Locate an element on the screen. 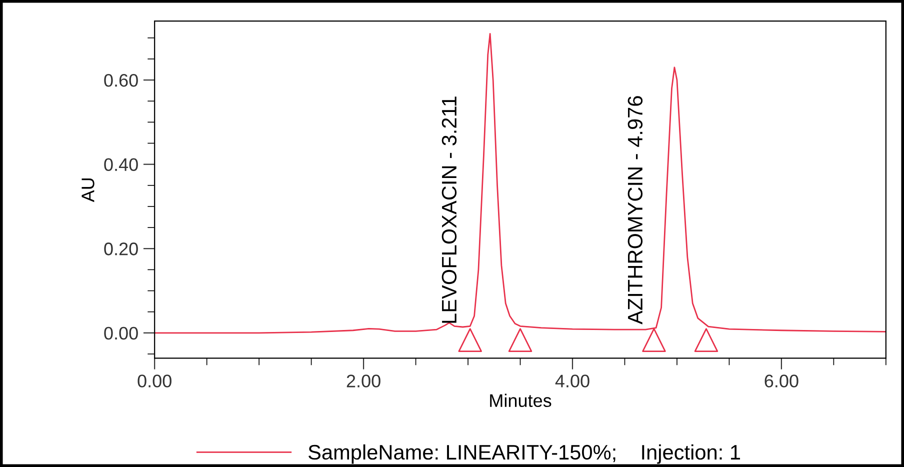  annotation: LEVOFLOXACIN - 3.211 is located at coordinates (449, 209).